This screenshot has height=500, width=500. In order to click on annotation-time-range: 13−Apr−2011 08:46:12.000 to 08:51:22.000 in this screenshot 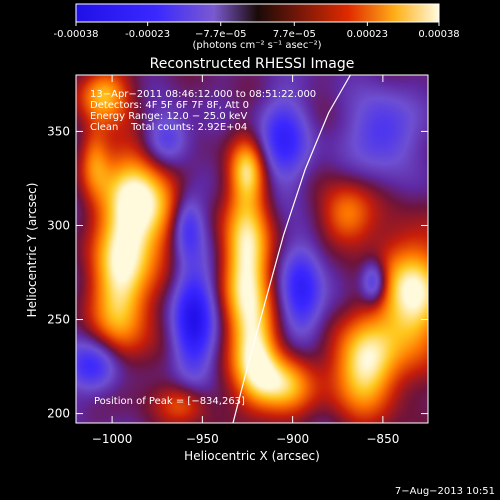, I will do `click(203, 94)`.